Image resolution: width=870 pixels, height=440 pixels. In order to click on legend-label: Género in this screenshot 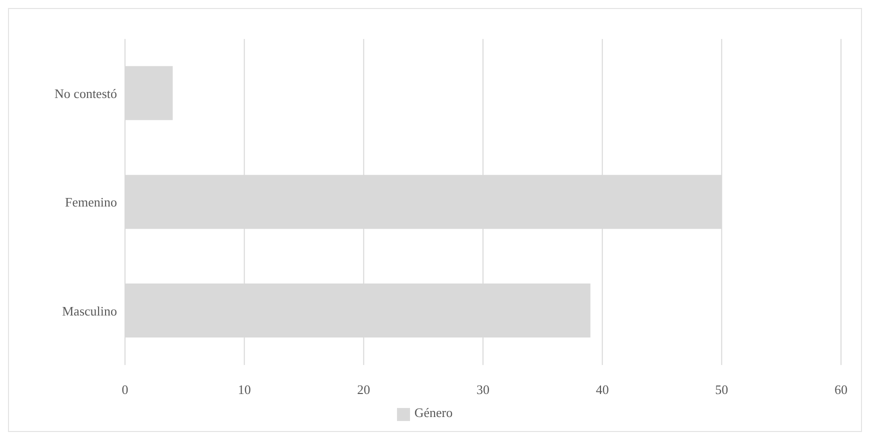, I will do `click(433, 412)`.